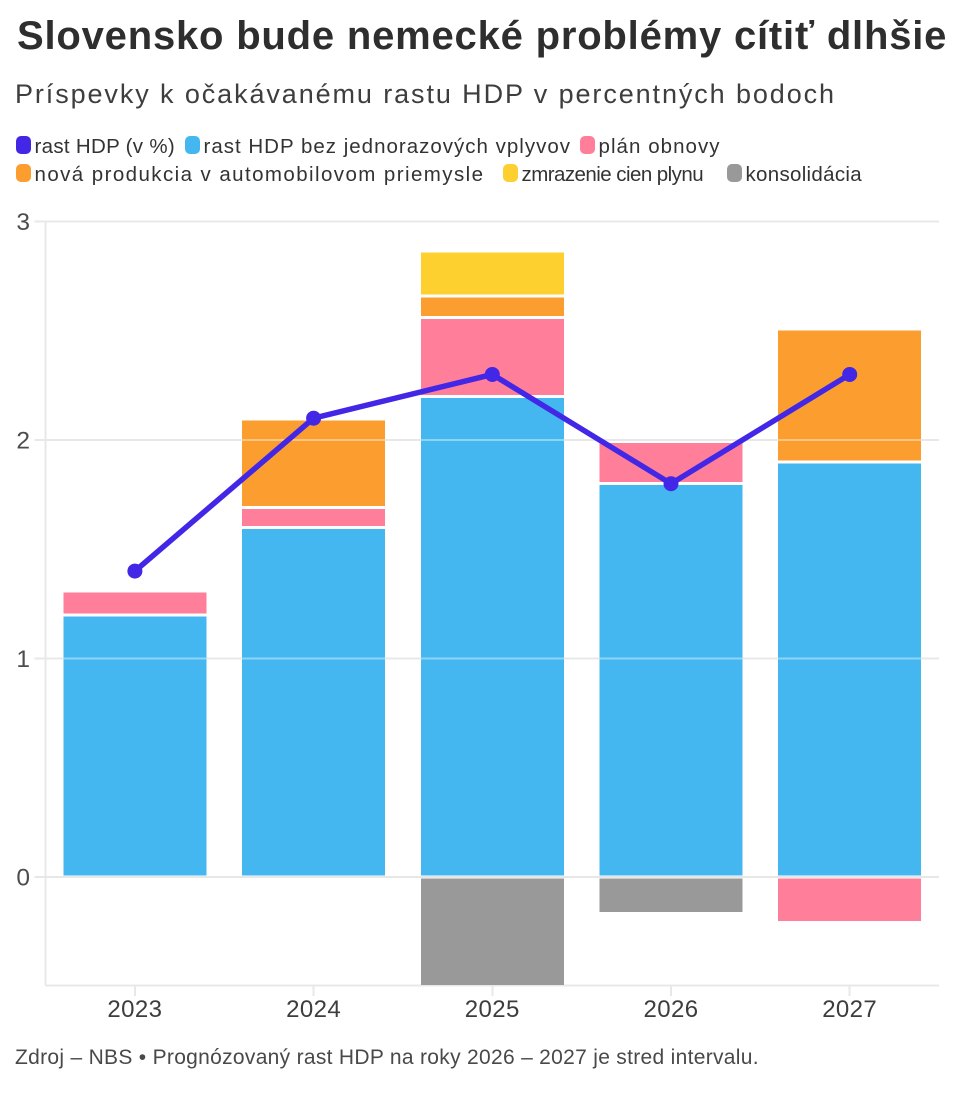 Image resolution: width=980 pixels, height=1118 pixels. Describe the element at coordinates (492, 1009) in the screenshot. I see `svg-text: 2025` at that location.